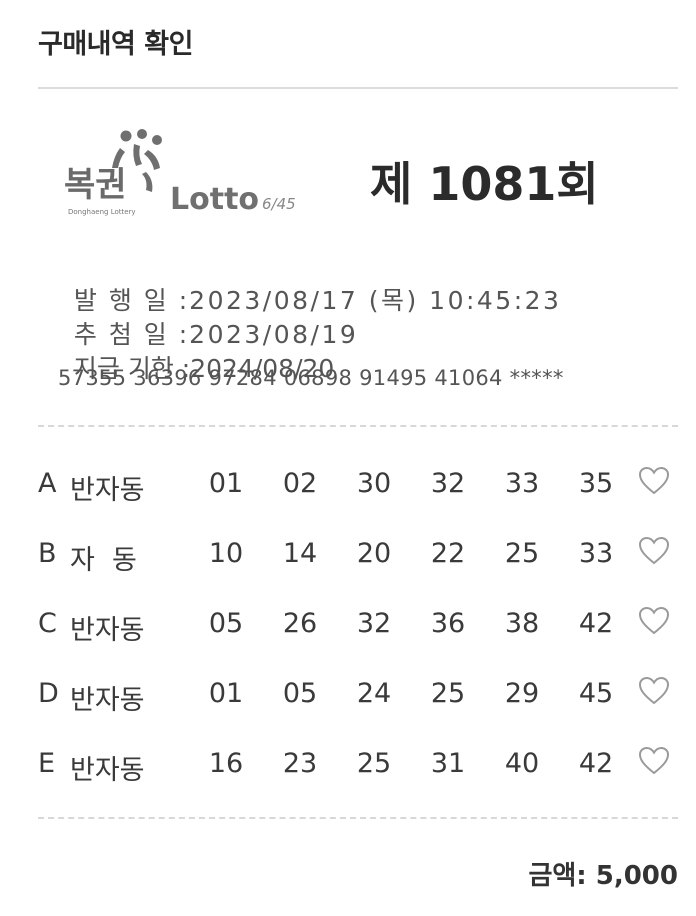 The image size is (696, 916). Describe the element at coordinates (115, 44) in the screenshot. I see `page-title: 구매내역 확인` at that location.